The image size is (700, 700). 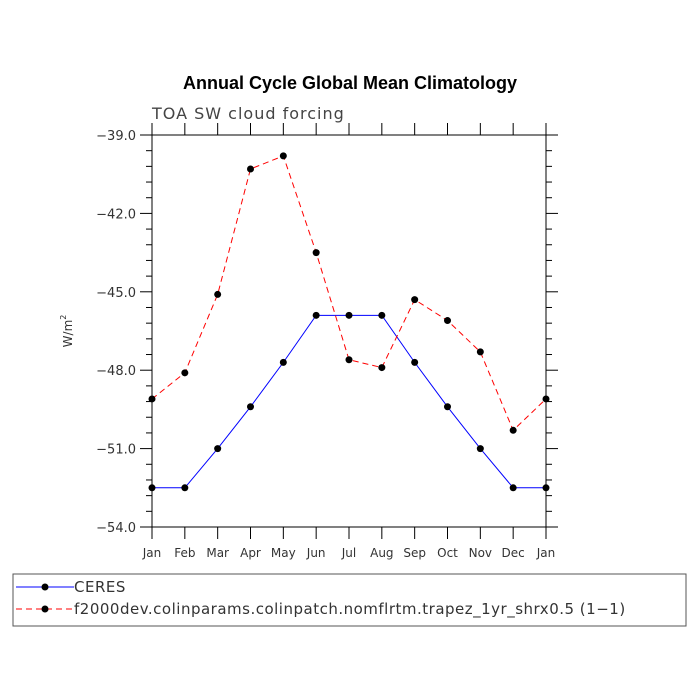 I want to click on chart-subtitle: TOA SW cloud forcing, so click(x=248, y=113).